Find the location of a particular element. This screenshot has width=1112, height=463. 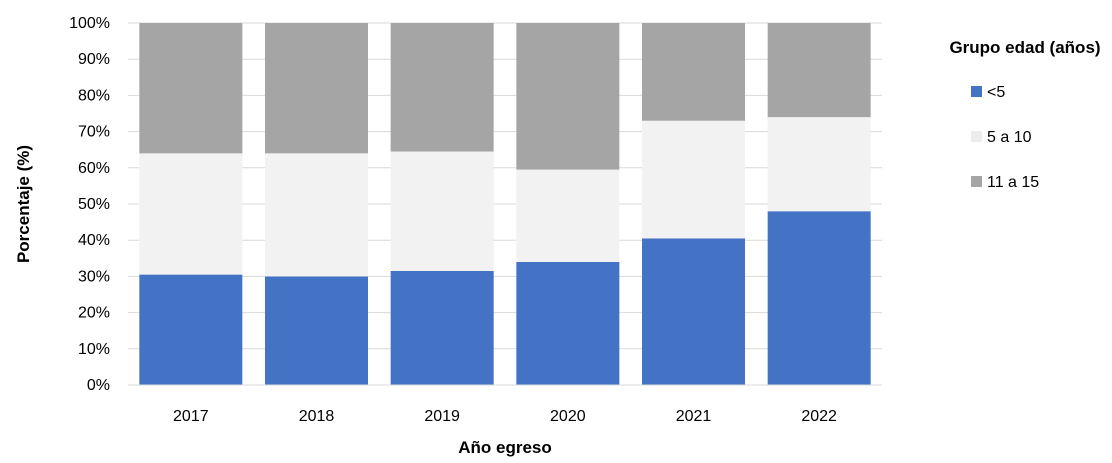

legend: Grupo edad (años) <5 5 a 10 11 a 15 is located at coordinates (1024, 114).